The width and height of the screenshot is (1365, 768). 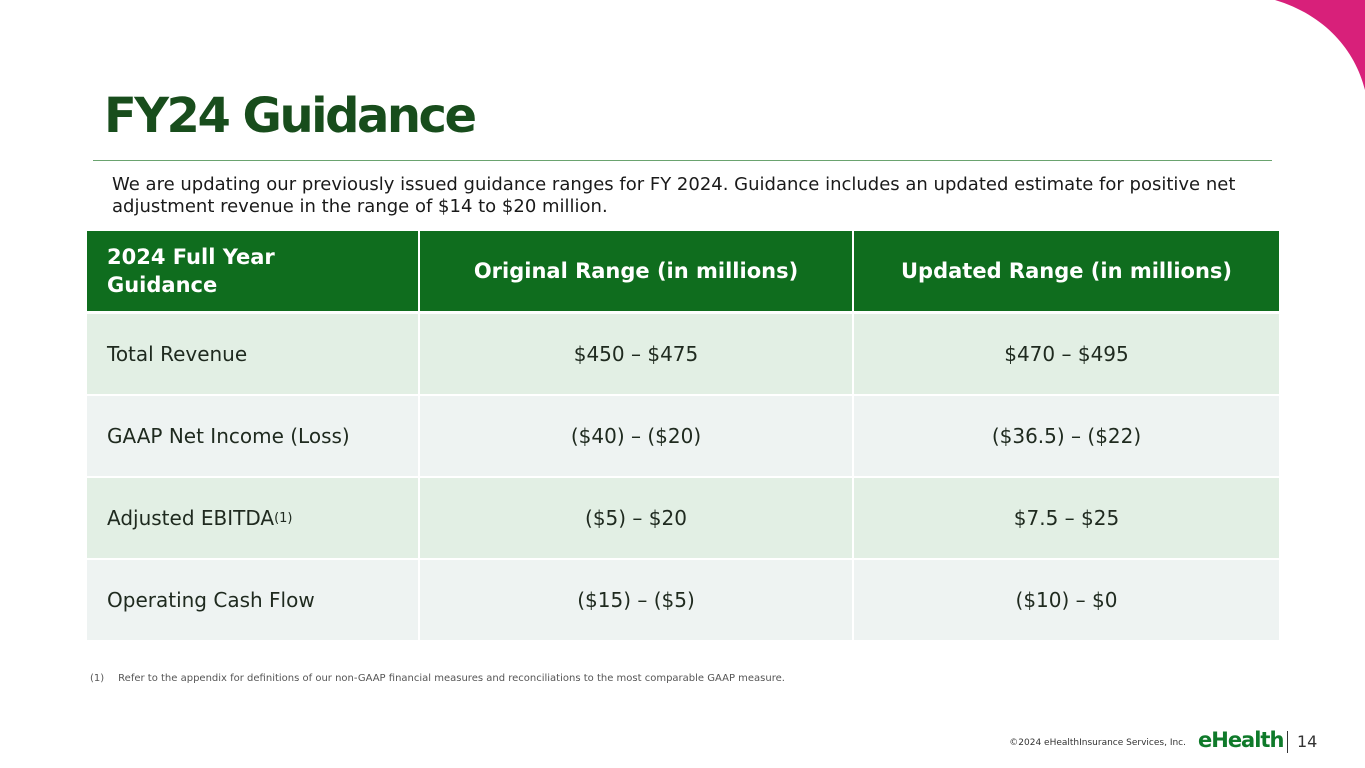 What do you see at coordinates (1307, 741) in the screenshot?
I see `page-number: 14` at bounding box center [1307, 741].